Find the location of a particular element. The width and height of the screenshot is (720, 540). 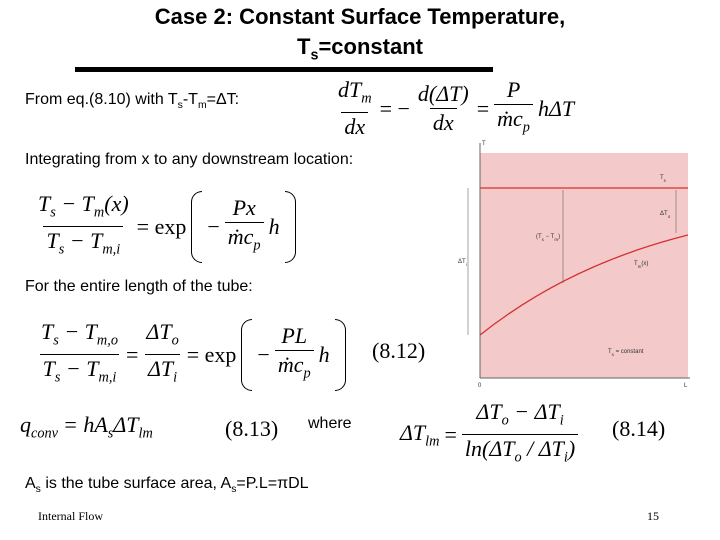

fig-label: 0 is located at coordinates (480, 386).